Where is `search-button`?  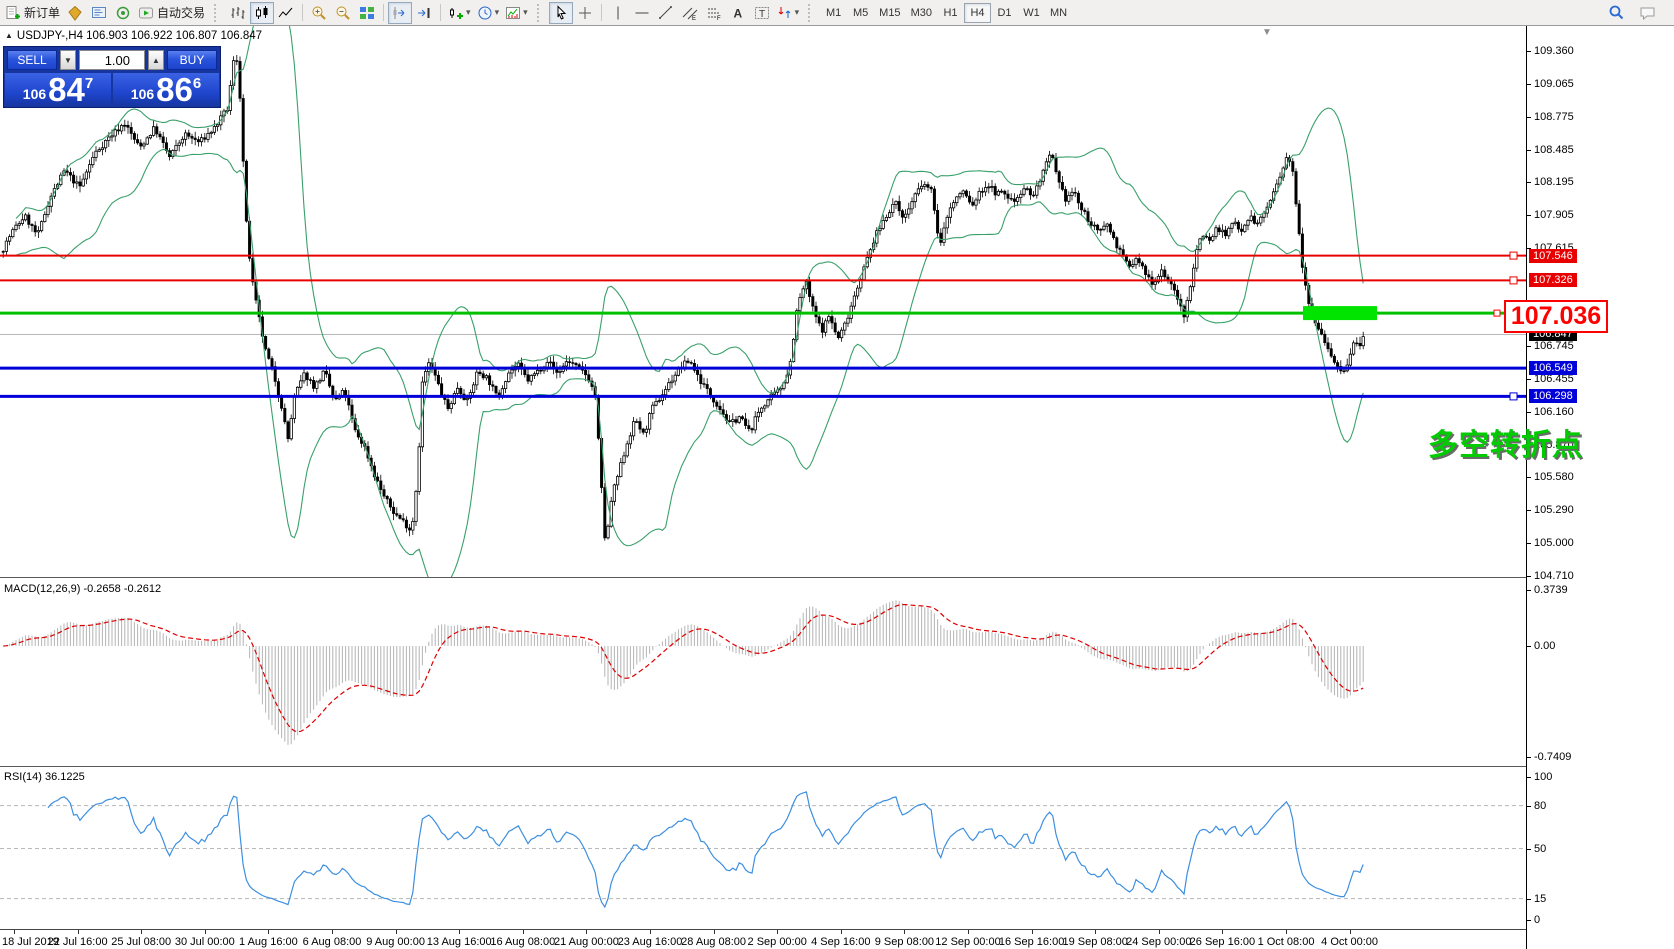
search-button is located at coordinates (1616, 13).